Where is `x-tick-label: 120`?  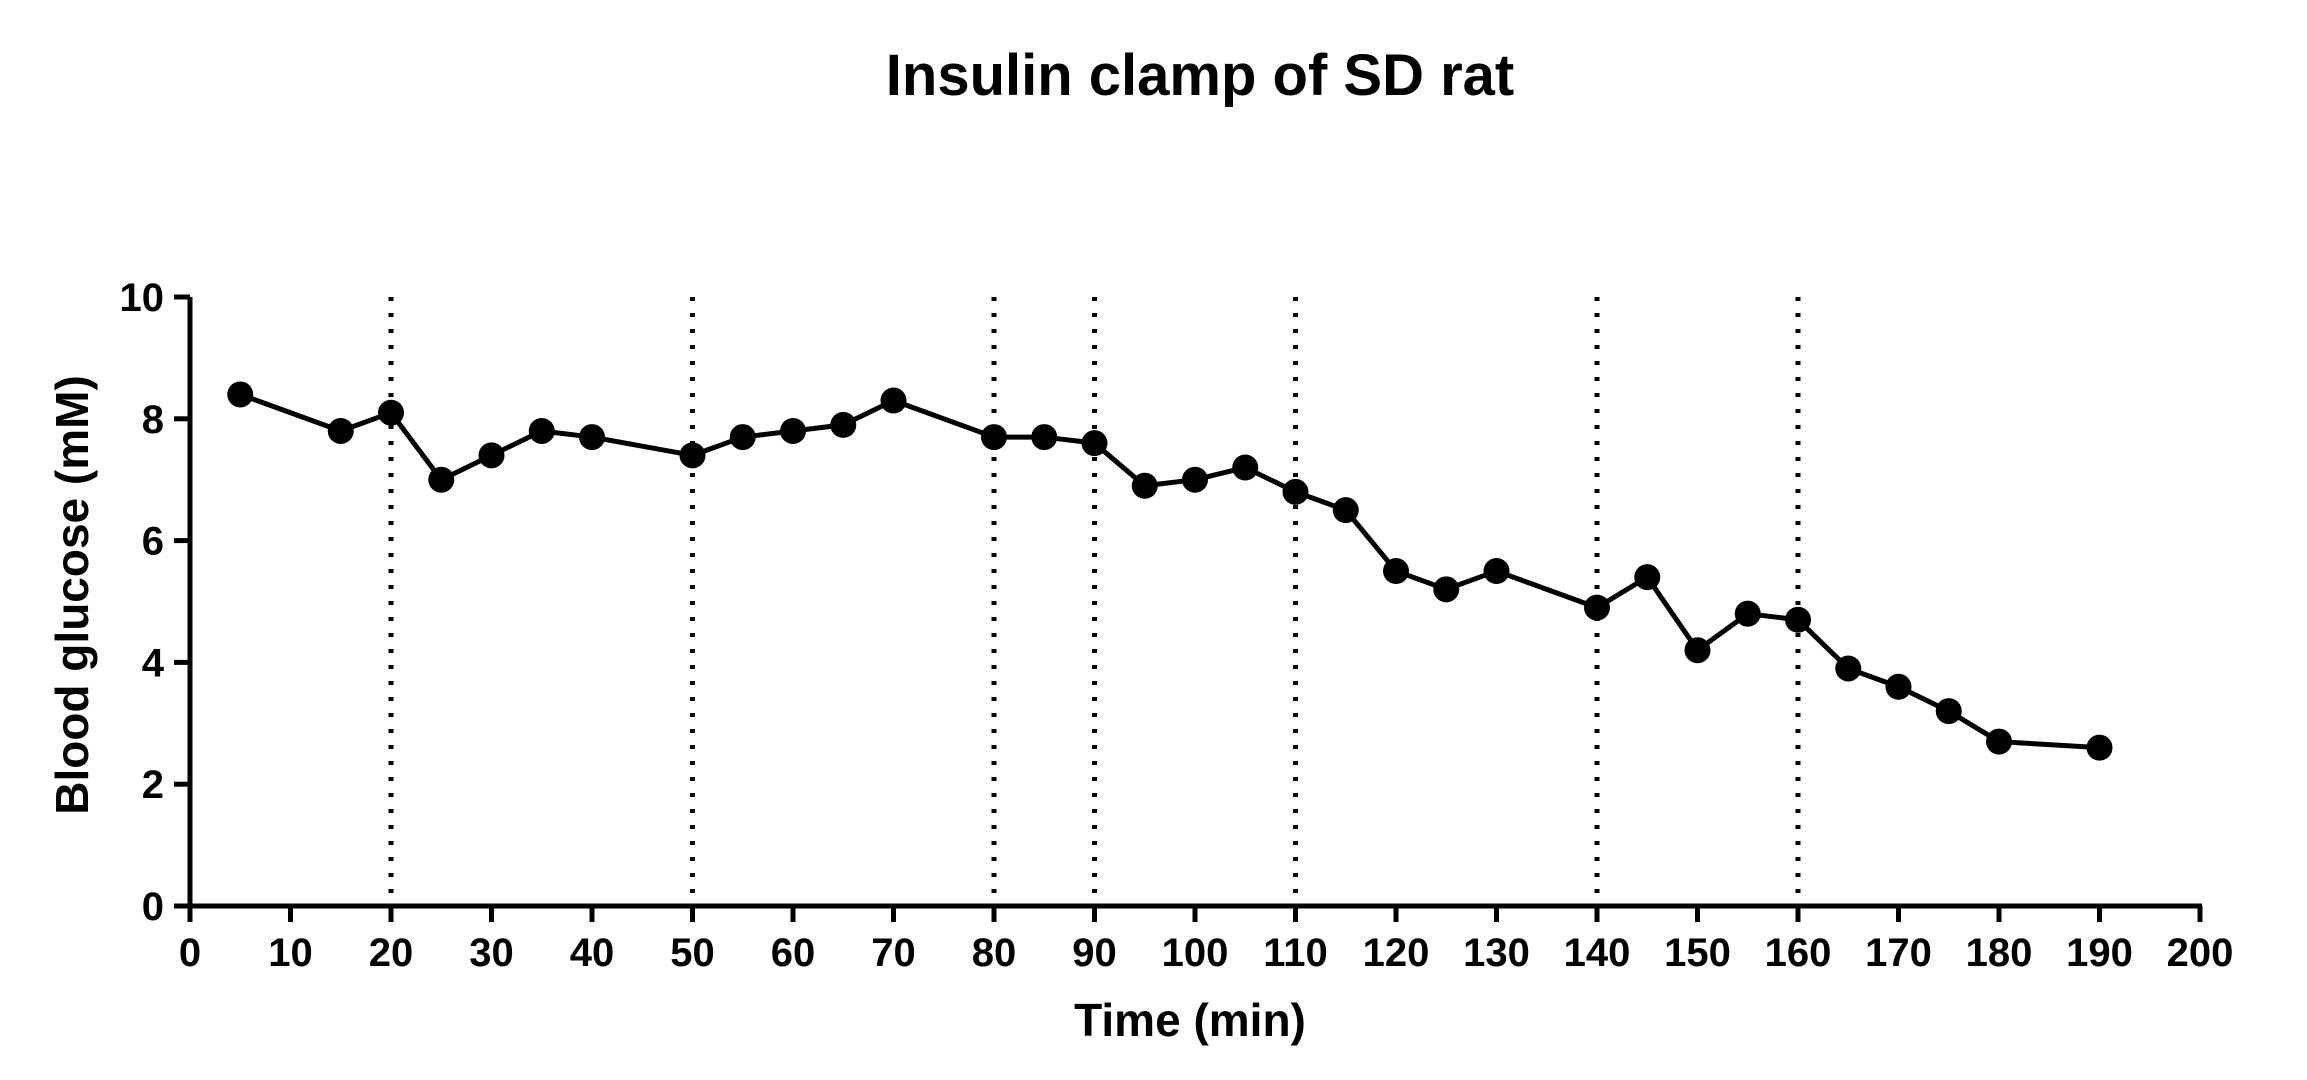
x-tick-label: 120 is located at coordinates (1396, 953).